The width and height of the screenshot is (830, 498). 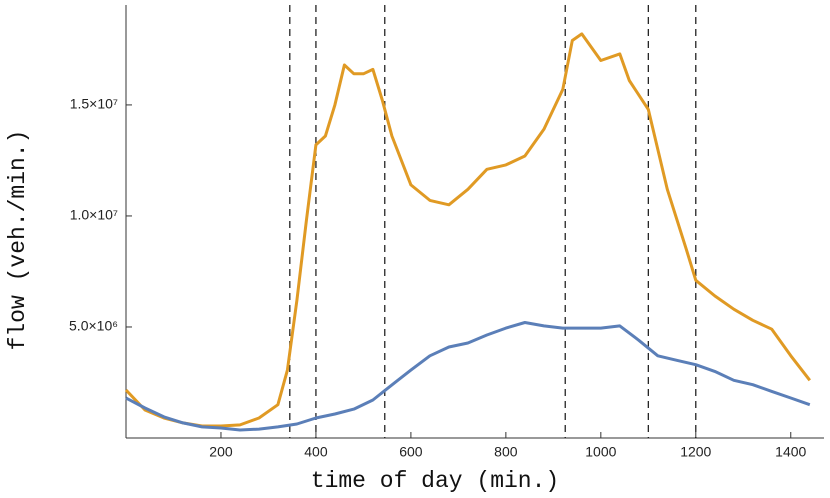 What do you see at coordinates (94, 104) in the screenshot?
I see `y-tick-label: 1.5×10⁷` at bounding box center [94, 104].